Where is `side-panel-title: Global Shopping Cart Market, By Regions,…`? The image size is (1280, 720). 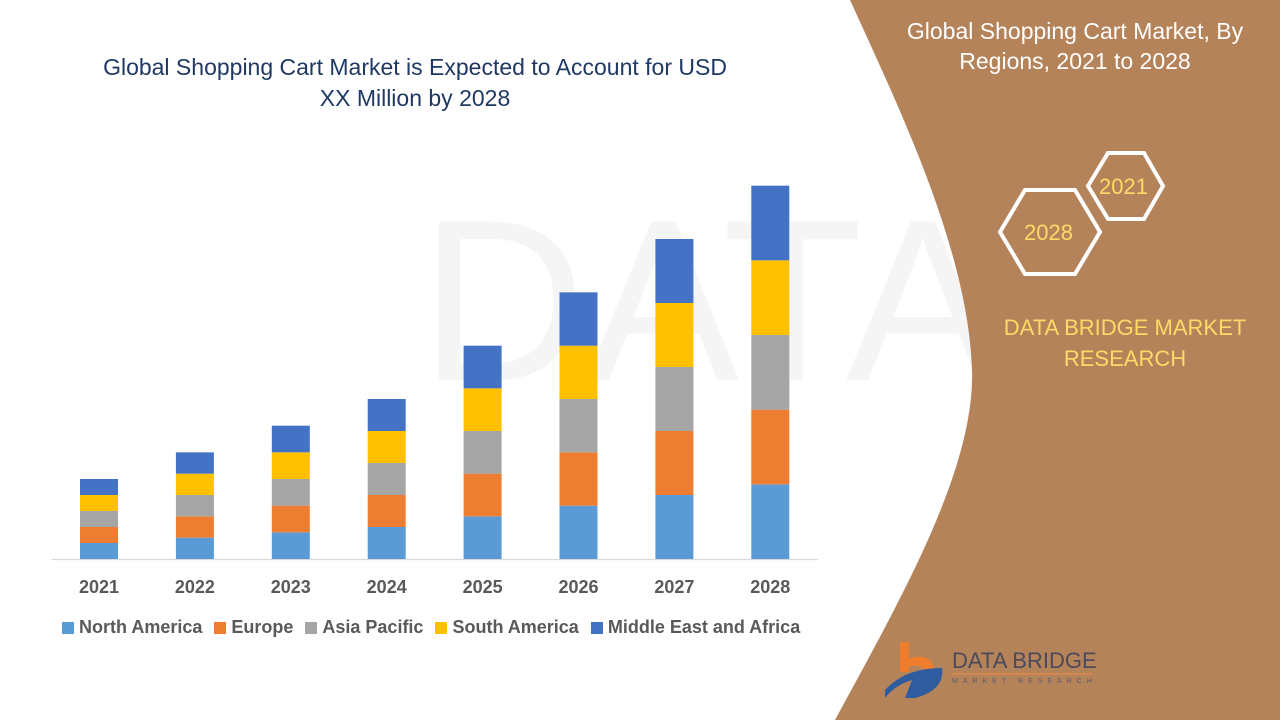
side-panel-title: Global Shopping Cart Market, By Regions,… is located at coordinates (1075, 46).